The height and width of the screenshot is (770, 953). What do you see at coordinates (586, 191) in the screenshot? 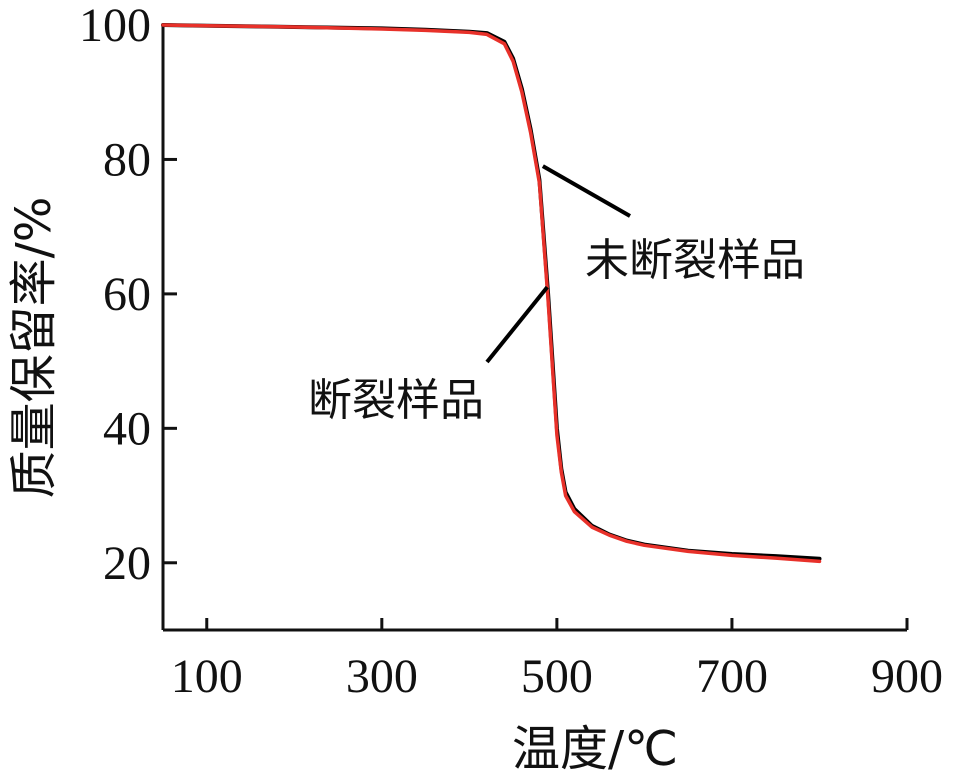
I see `annotation-leader-unbroken` at bounding box center [586, 191].